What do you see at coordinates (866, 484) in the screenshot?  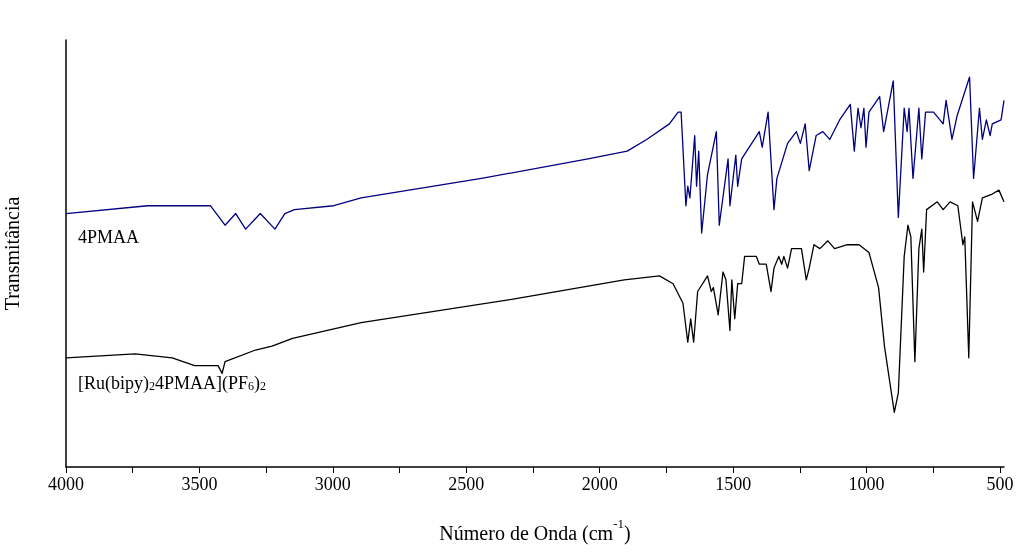 I see `x-tick-label: 1000` at bounding box center [866, 484].